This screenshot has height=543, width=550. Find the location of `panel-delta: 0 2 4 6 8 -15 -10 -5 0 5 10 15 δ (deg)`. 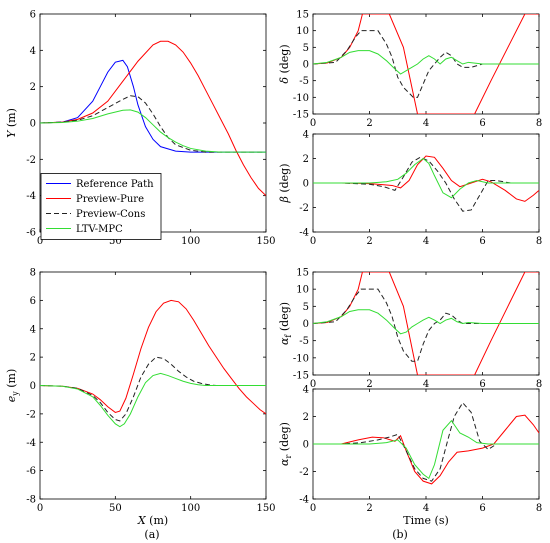

panel-delta: 0 2 4 6 8 -15 -10 -5 0 5 10 15 δ (deg) is located at coordinates (410, 70).